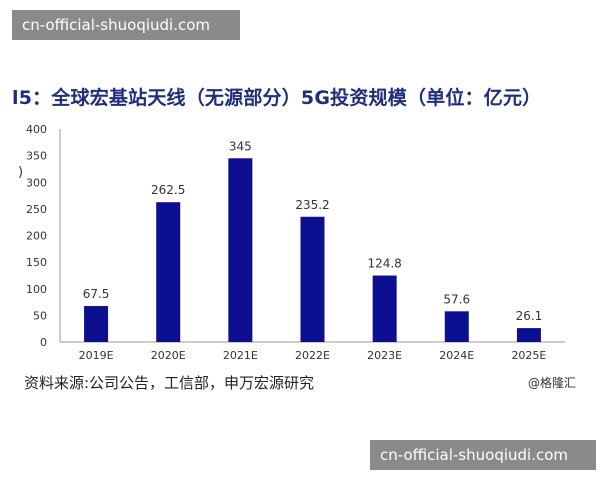 Image resolution: width=600 pixels, height=480 pixels. I want to click on data-label: 262.5, so click(168, 190).